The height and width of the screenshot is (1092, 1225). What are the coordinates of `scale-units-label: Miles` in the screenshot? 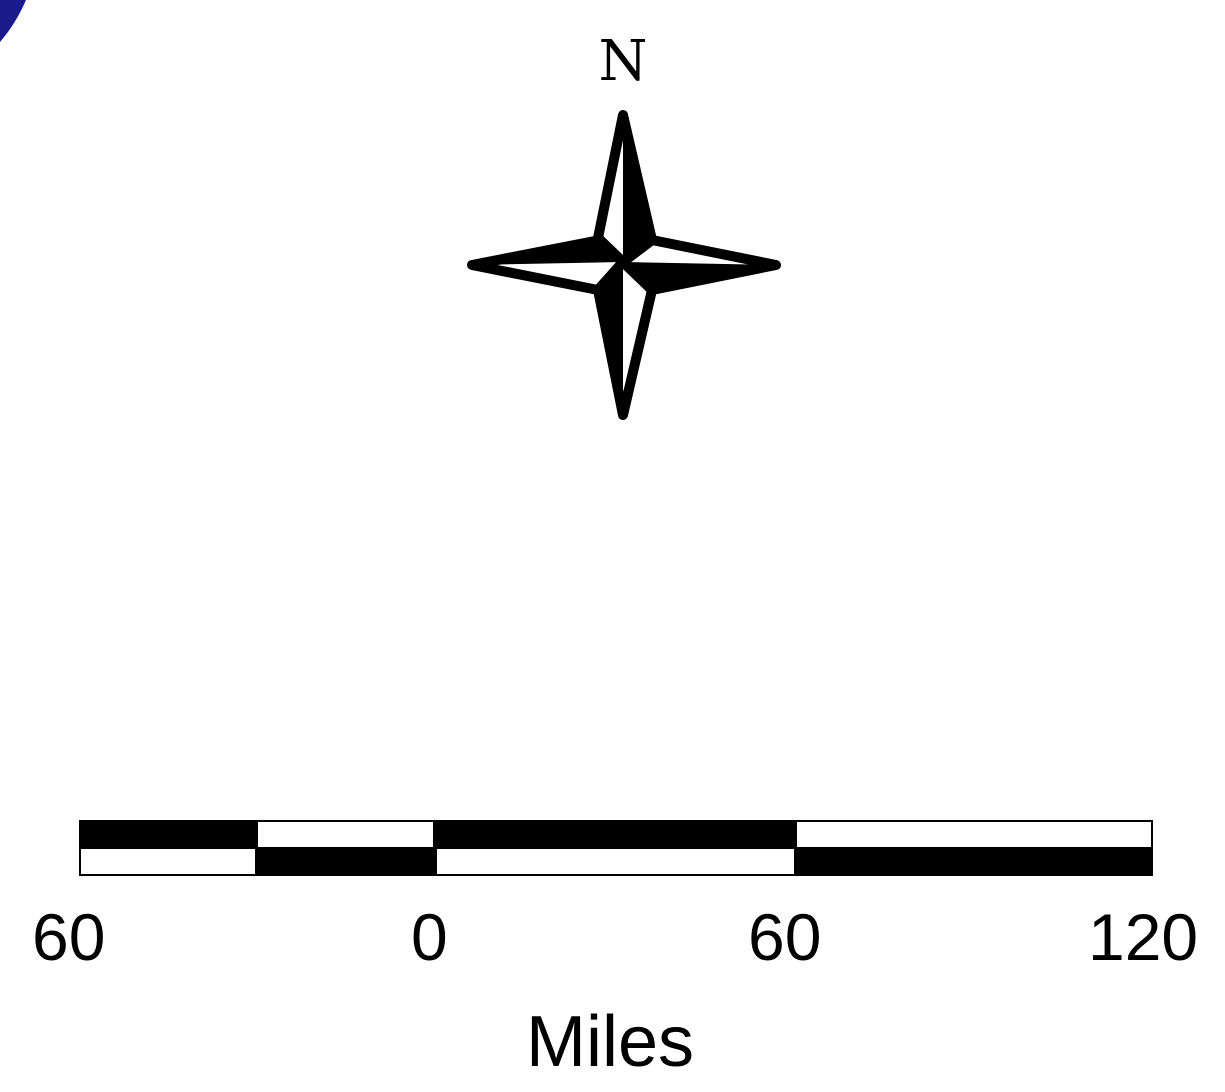 It's located at (609, 1042).